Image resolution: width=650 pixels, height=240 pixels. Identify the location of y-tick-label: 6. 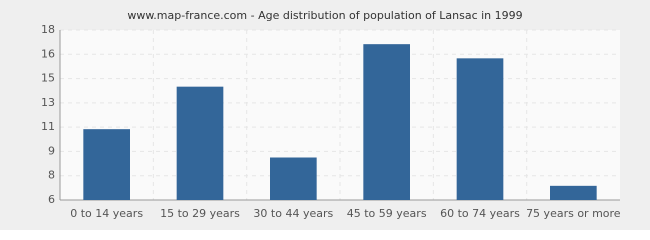
(51, 199).